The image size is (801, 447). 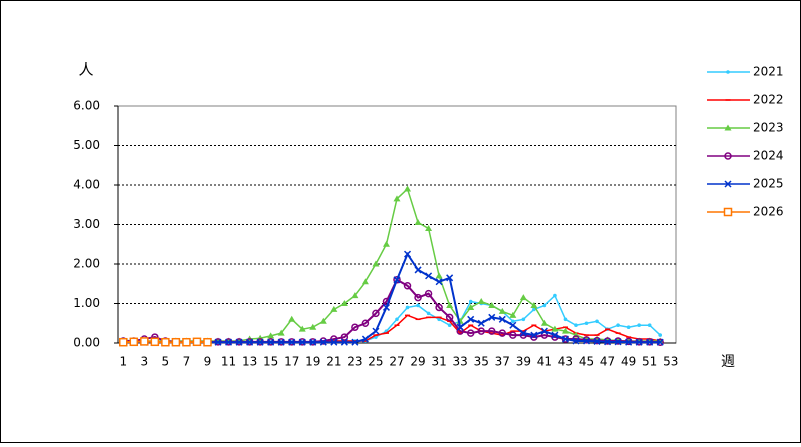 I want to click on x-tick-label: 21, so click(x=333, y=362).